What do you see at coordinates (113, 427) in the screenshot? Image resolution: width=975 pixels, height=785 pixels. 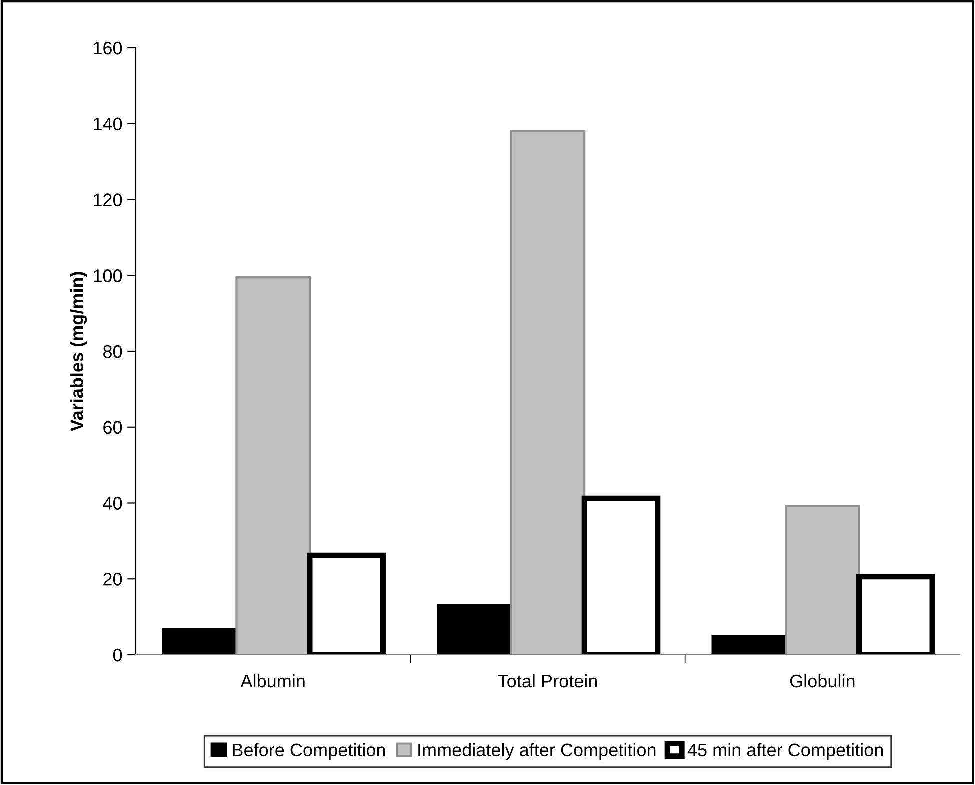 I see `y-tick-label: 60` at bounding box center [113, 427].